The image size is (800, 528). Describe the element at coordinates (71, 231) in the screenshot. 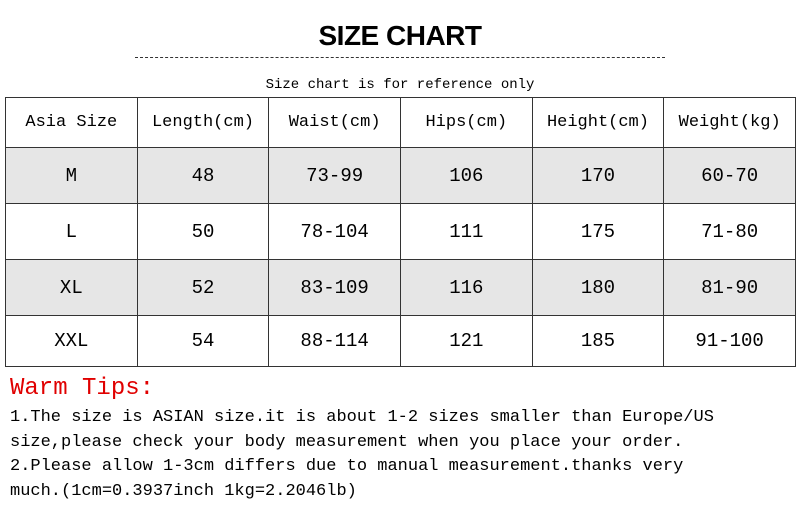

I see `cell: L` at that location.